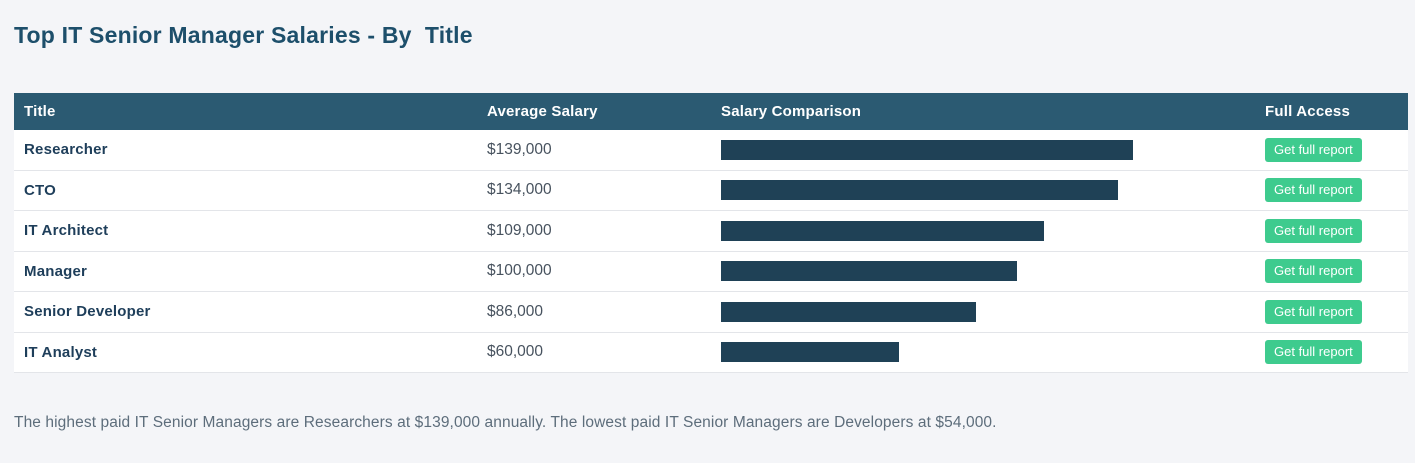  What do you see at coordinates (711, 312) in the screenshot?
I see `table-row: Senior Developer $86,000 Get full report` at bounding box center [711, 312].